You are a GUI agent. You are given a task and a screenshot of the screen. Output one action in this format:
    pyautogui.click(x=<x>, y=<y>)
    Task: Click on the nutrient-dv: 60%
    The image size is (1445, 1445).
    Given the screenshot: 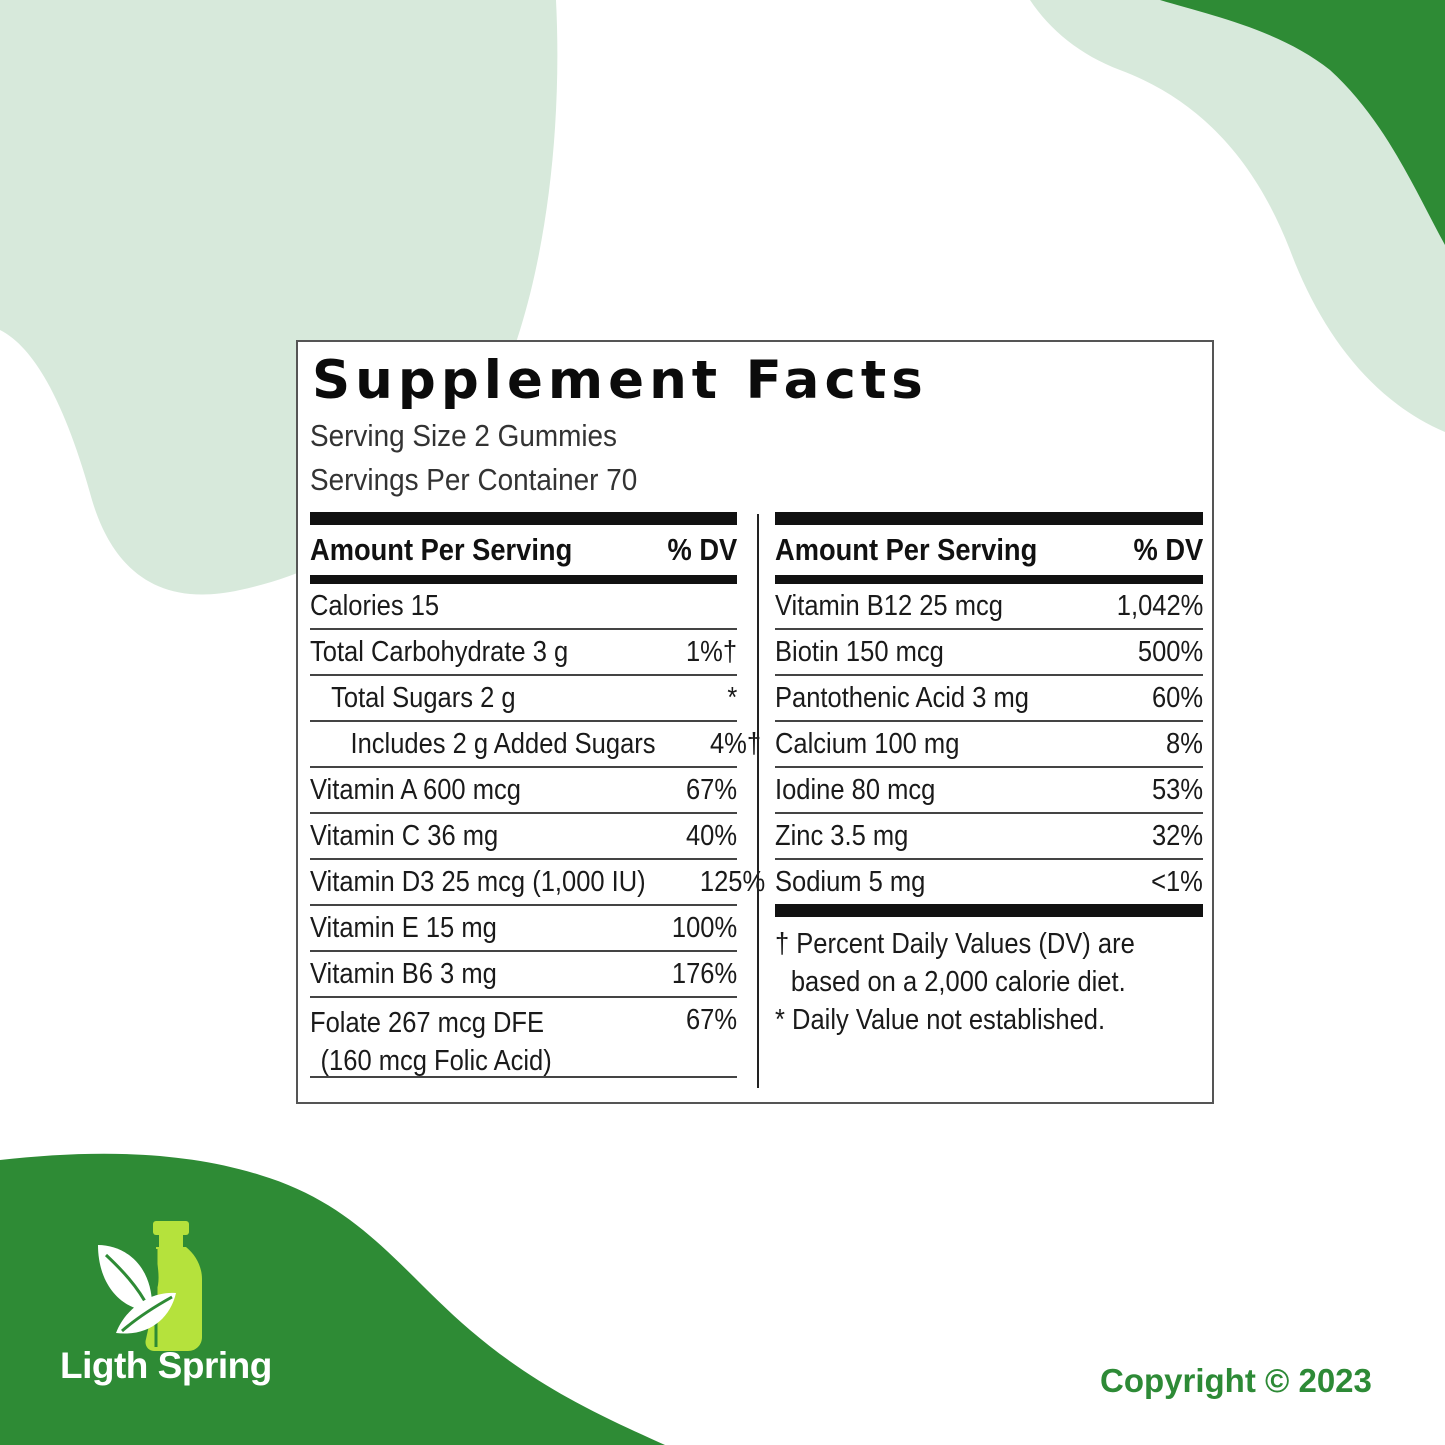 What is the action you would take?
    pyautogui.click(x=1177, y=697)
    